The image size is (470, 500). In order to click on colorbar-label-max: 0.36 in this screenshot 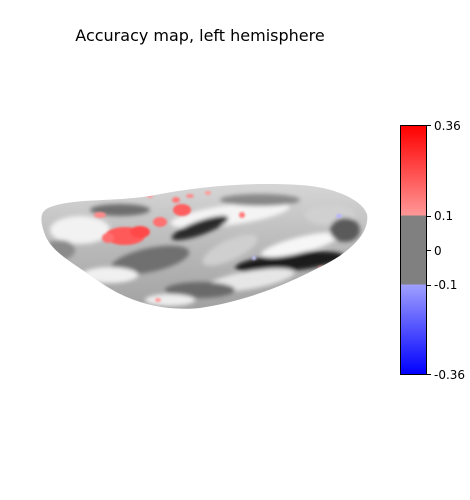, I will do `click(447, 126)`.